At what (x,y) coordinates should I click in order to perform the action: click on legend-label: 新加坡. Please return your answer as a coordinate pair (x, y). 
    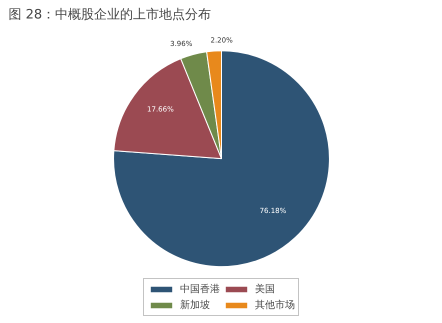
    Looking at the image, I should click on (195, 305).